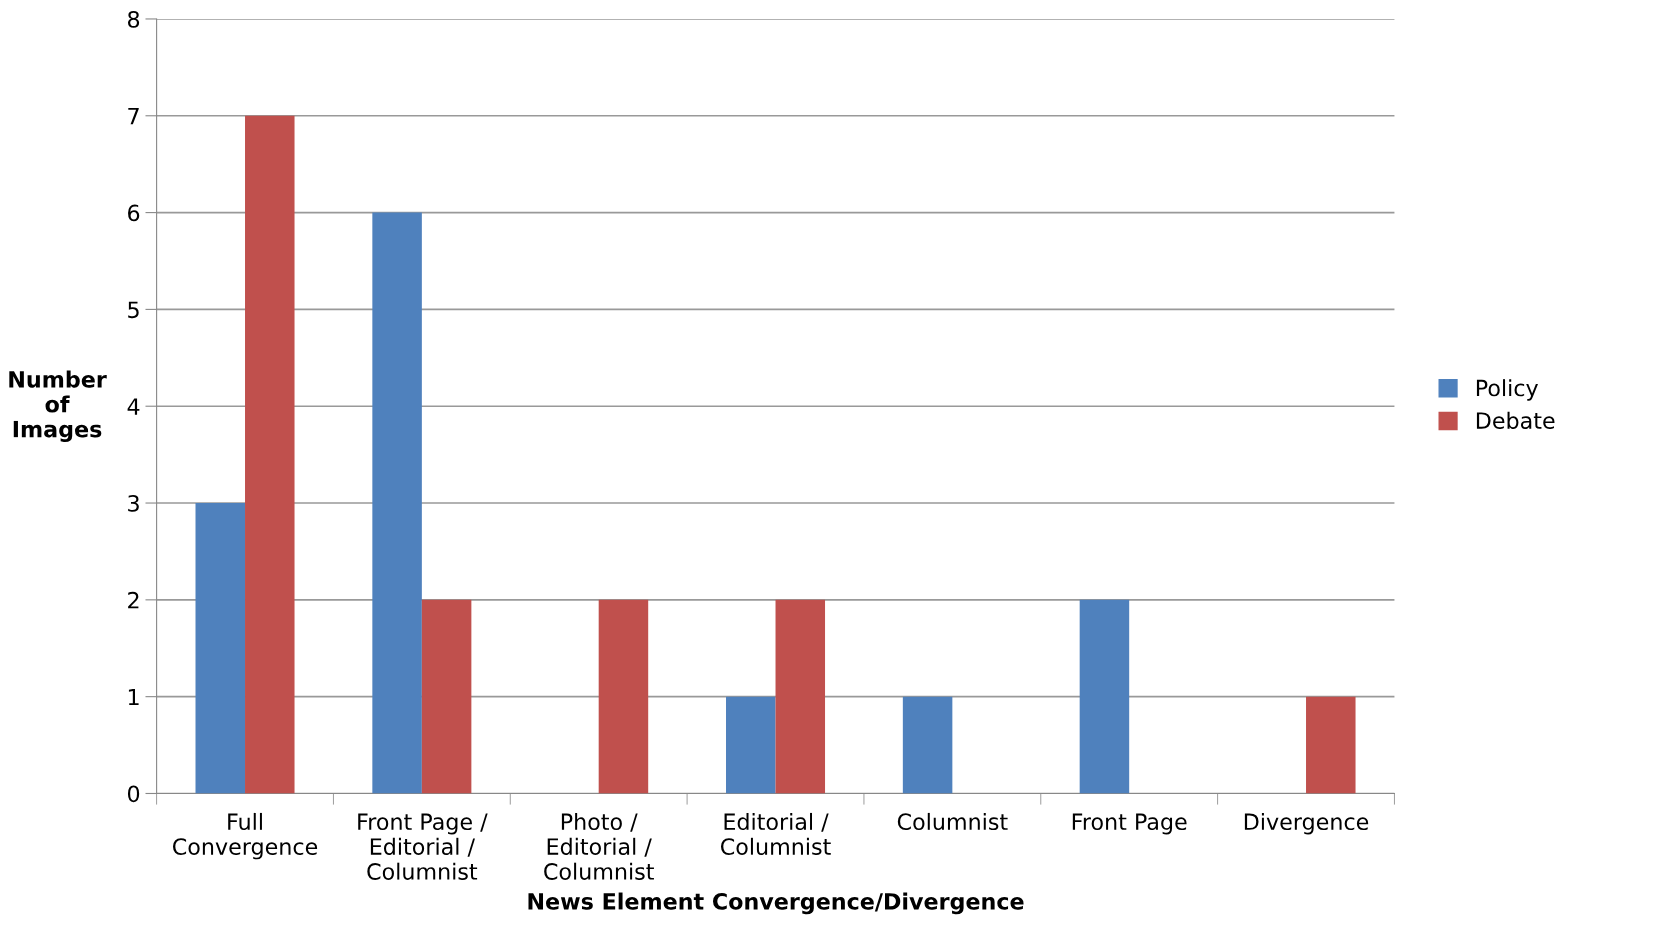 The height and width of the screenshot is (948, 1666). Describe the element at coordinates (133, 503) in the screenshot. I see `y-tick-label: 3` at that location.